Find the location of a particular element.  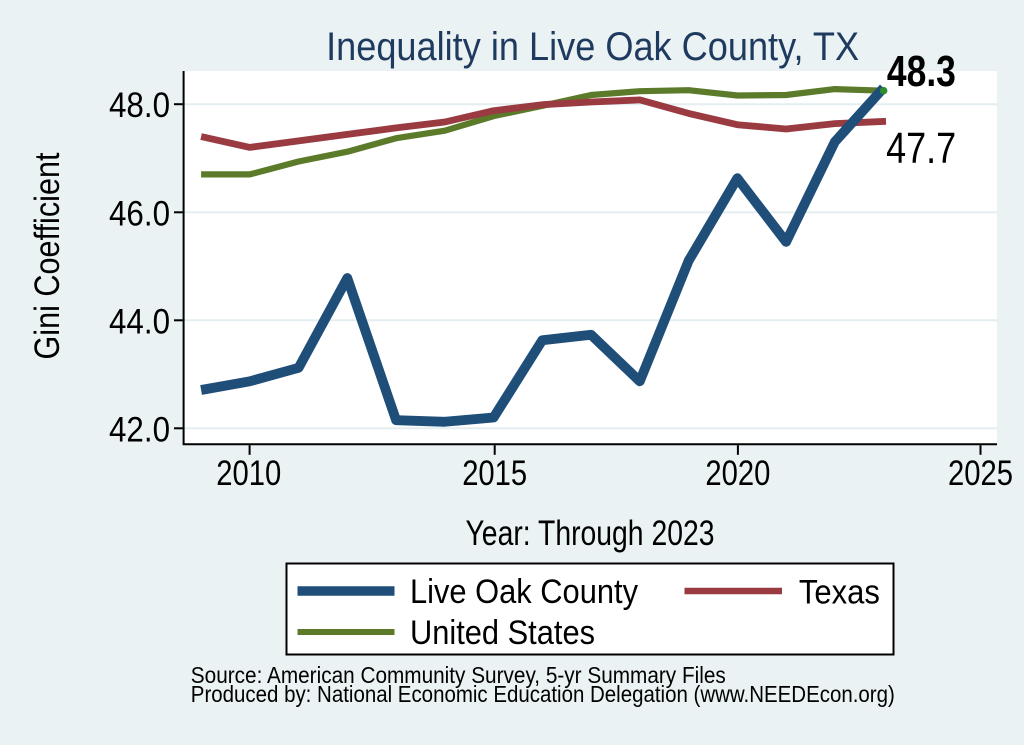

svg-text: Texas is located at coordinates (839, 593).